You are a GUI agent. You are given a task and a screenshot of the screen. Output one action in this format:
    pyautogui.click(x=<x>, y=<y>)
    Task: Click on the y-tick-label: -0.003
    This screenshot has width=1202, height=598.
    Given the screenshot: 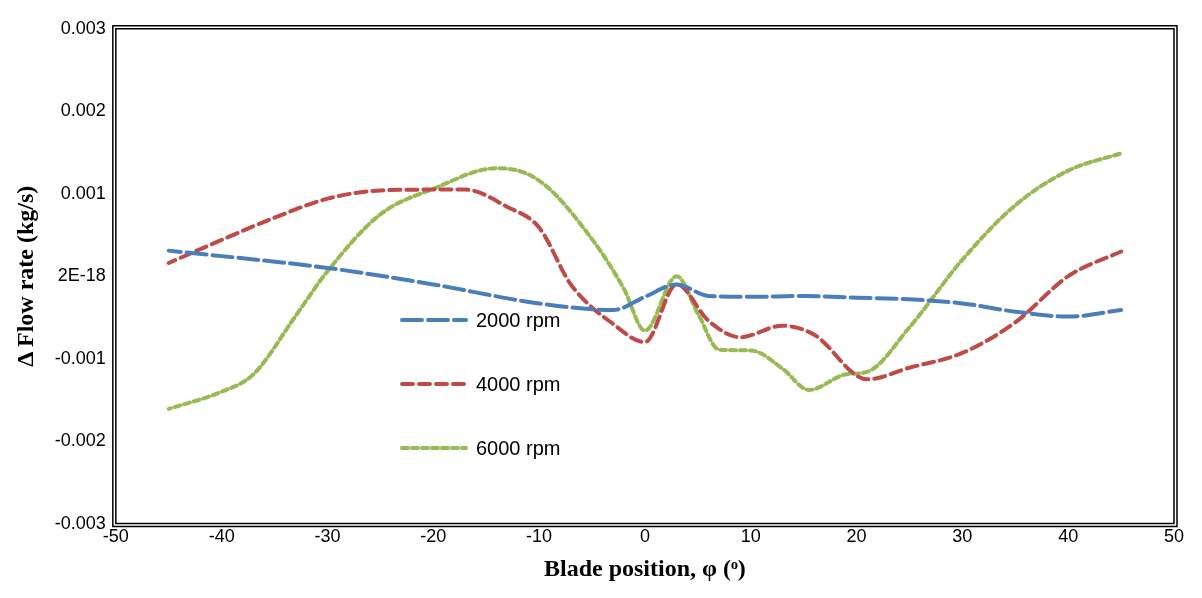 What is the action you would take?
    pyautogui.click(x=80, y=522)
    